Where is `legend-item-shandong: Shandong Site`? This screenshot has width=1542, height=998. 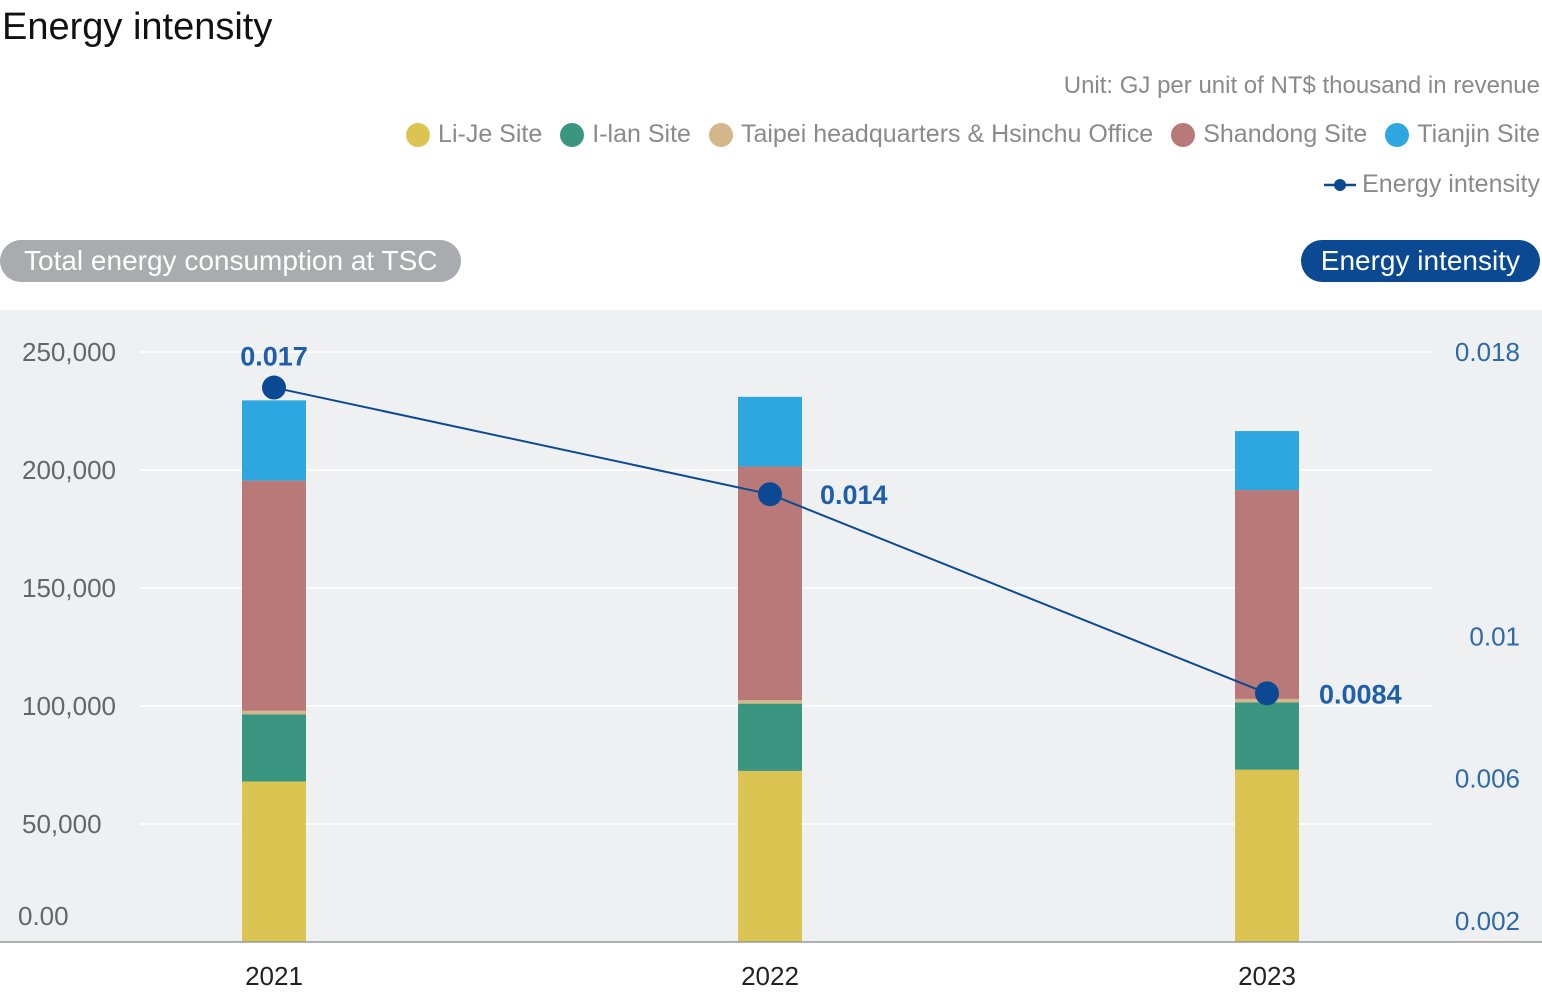 legend-item-shandong: Shandong Site is located at coordinates (1269, 134).